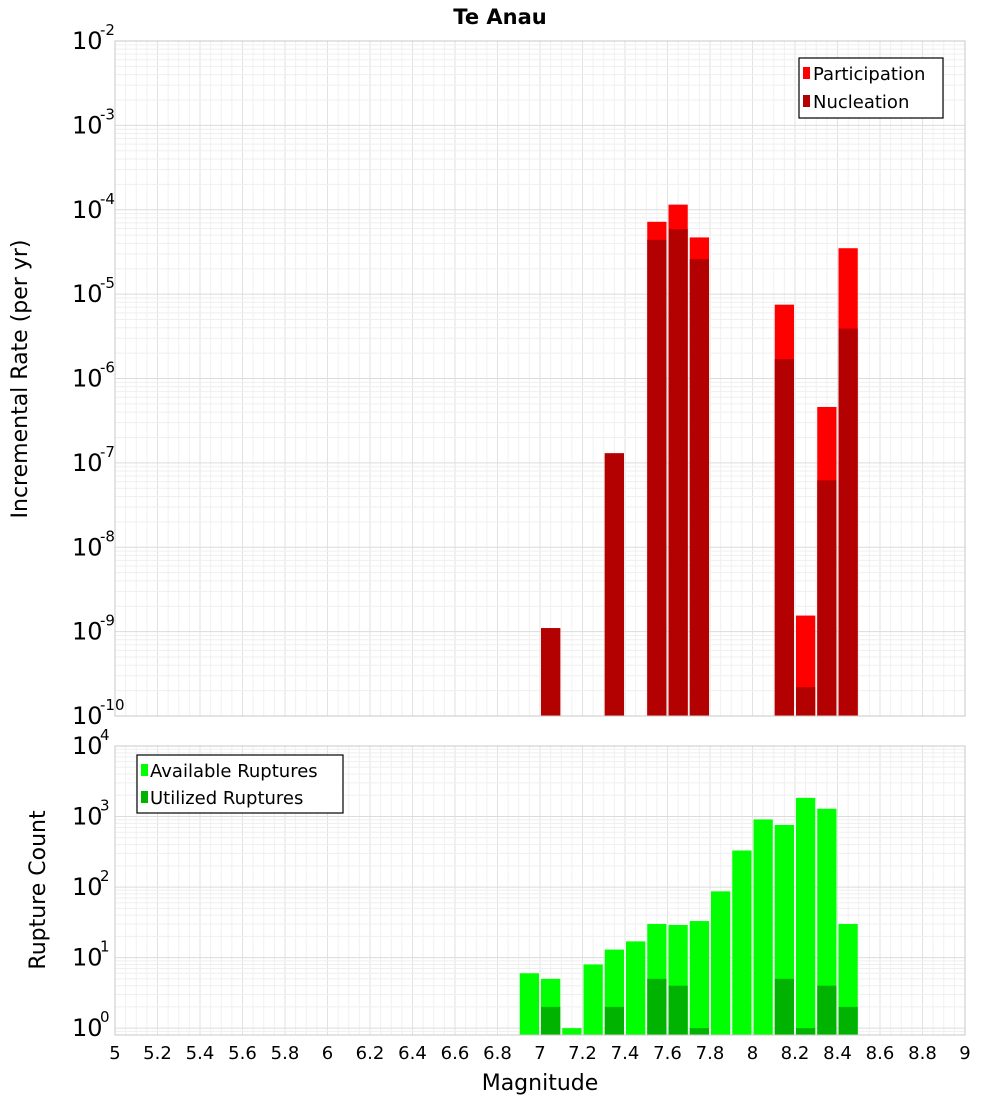  Describe the element at coordinates (107, 536) in the screenshot. I see `top-plot-y-tick-exponent: -8` at that location.